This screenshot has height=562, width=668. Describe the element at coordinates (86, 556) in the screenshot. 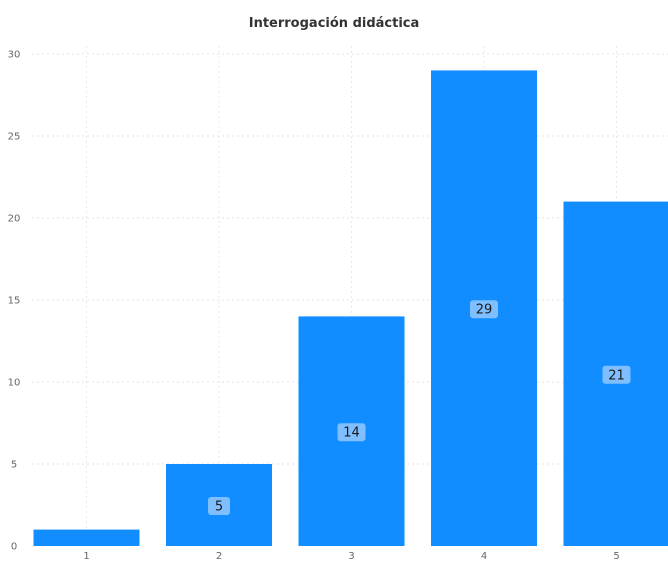

I see `x-tick-label: 1` at that location.